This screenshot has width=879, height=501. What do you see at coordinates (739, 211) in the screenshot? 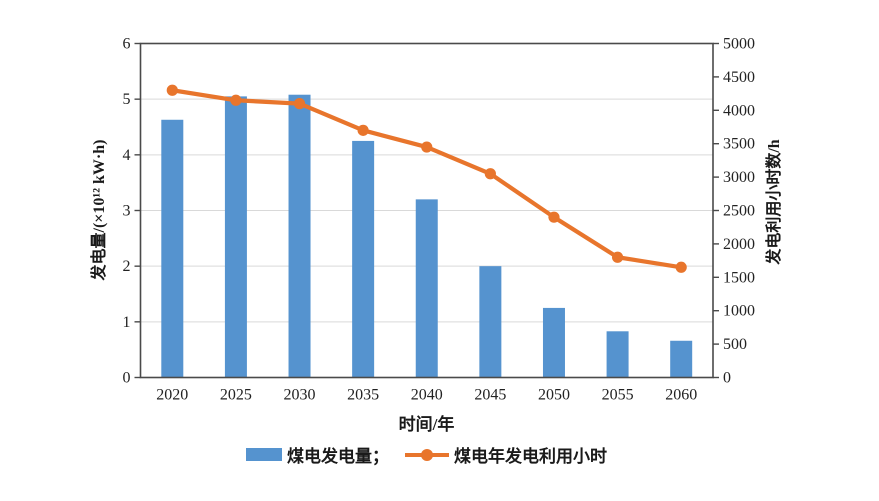
I see `right-axis-tick-label: 2500` at bounding box center [739, 211].